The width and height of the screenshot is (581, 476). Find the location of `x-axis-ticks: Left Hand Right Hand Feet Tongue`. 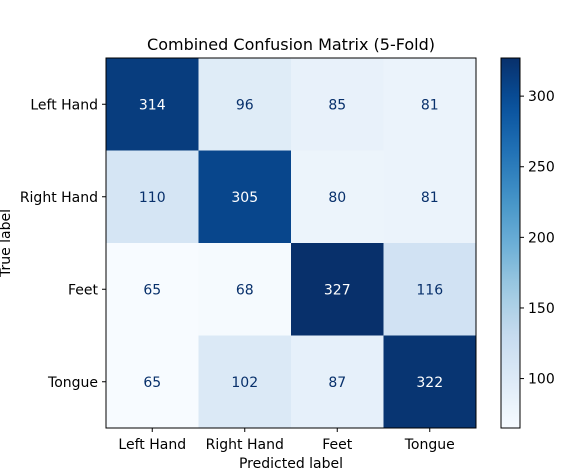

x-axis-ticks: Left Hand Right Hand Feet Tongue is located at coordinates (286, 440).